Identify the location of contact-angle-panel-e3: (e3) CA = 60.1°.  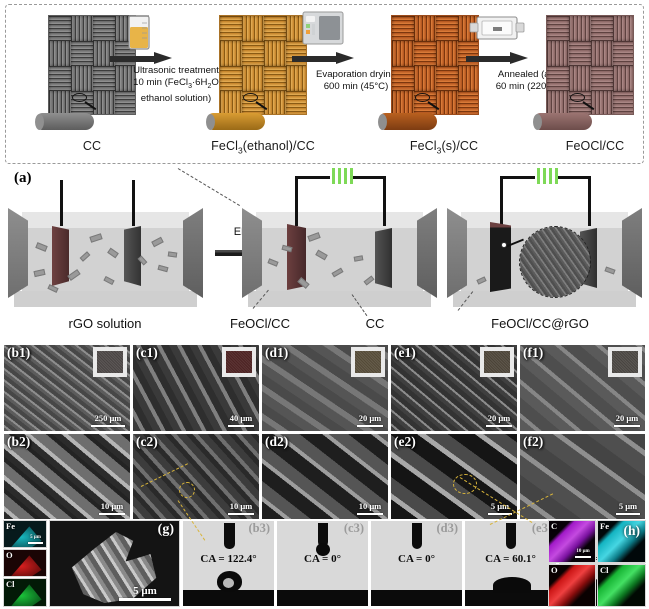
(510, 563).